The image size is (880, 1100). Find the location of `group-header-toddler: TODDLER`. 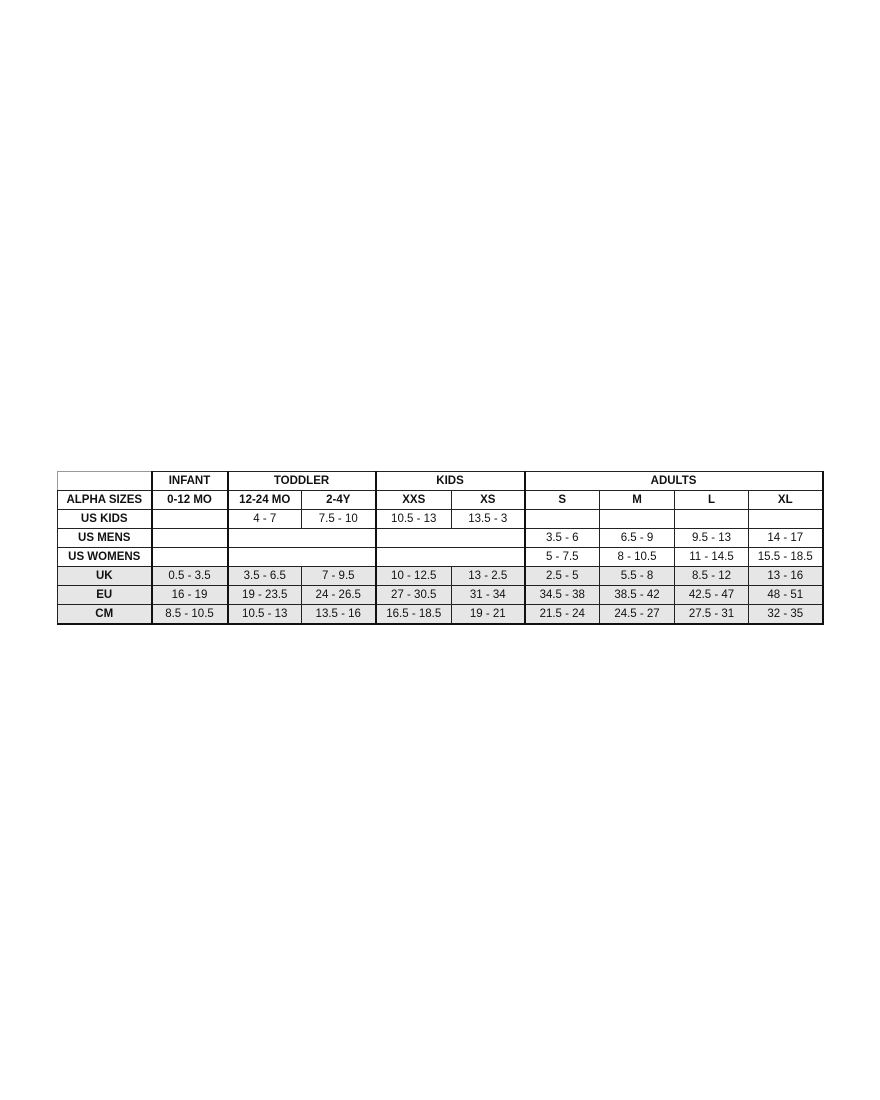

group-header-toddler: TODDLER is located at coordinates (301, 481).